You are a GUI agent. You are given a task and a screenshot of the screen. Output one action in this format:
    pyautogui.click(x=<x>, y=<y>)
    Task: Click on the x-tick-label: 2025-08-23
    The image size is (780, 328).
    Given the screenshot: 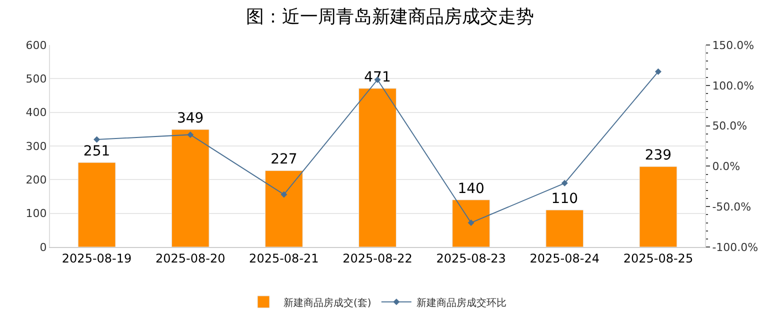 What is the action you would take?
    pyautogui.click(x=471, y=258)
    